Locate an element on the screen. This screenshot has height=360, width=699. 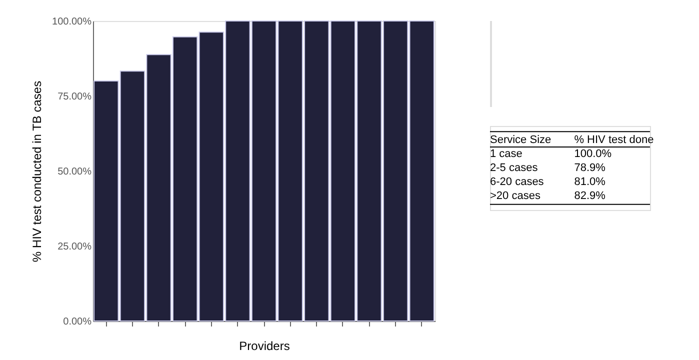
text: 100.0% is located at coordinates (593, 154).